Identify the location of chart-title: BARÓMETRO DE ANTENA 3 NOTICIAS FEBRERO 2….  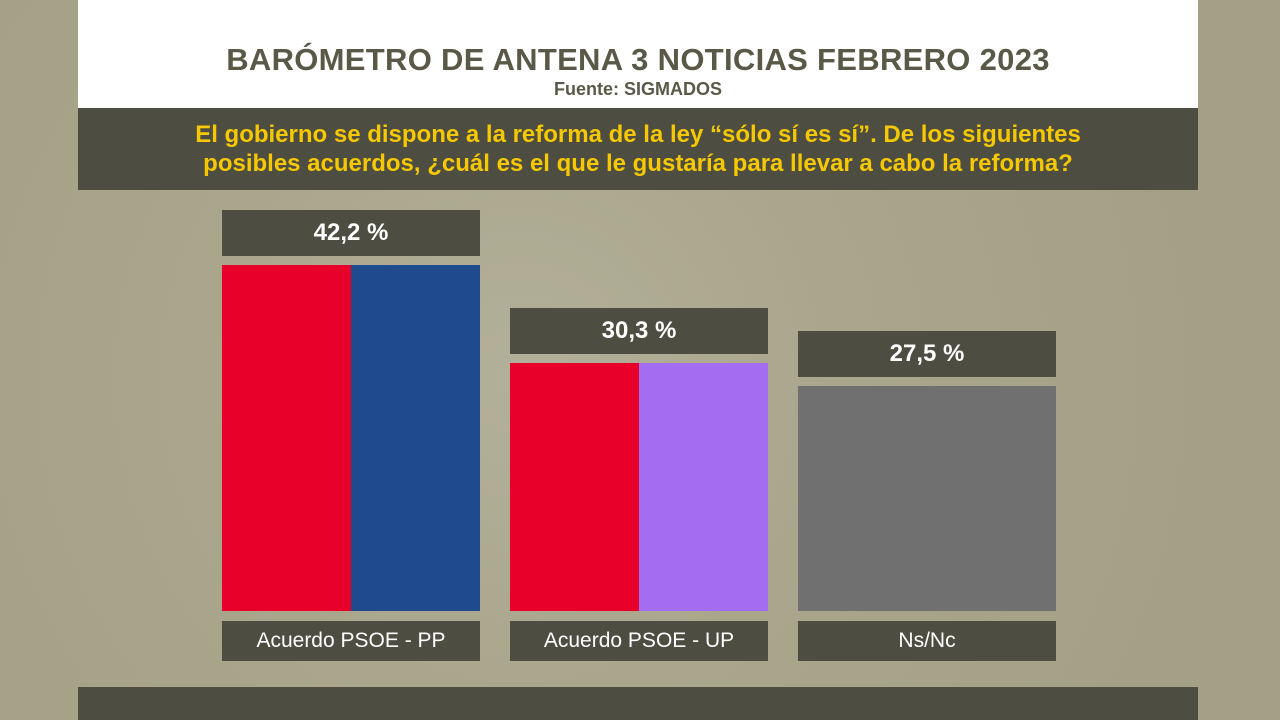
(638, 59).